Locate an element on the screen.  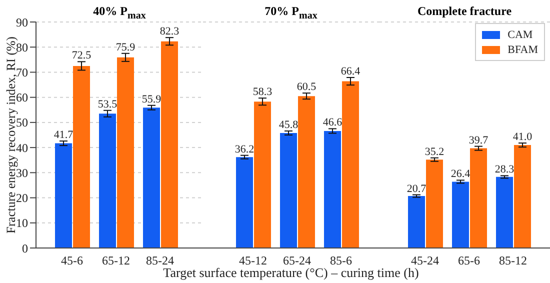
x-tick-label: 45-6 is located at coordinates (72, 261).